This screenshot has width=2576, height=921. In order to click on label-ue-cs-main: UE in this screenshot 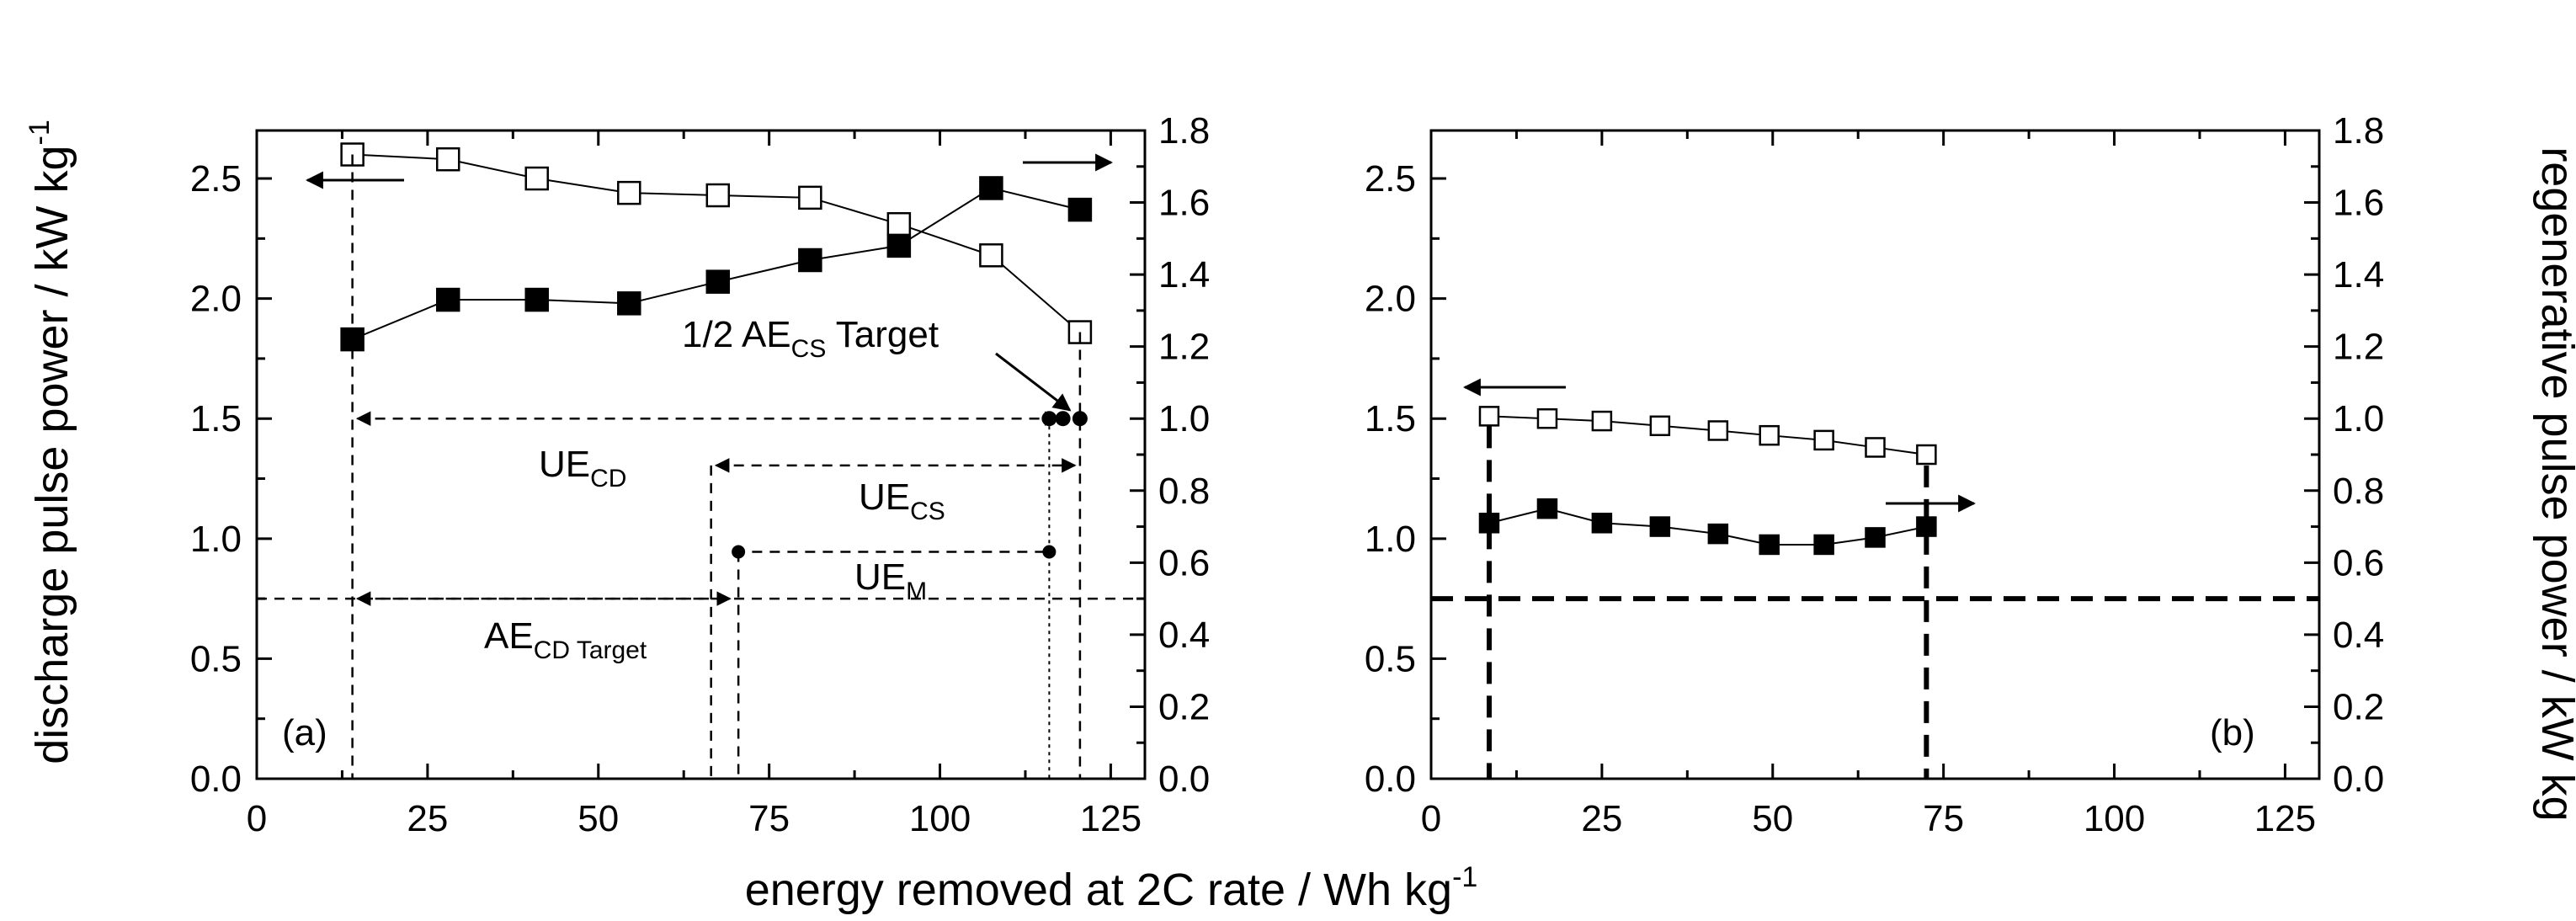, I will do `click(884, 497)`.